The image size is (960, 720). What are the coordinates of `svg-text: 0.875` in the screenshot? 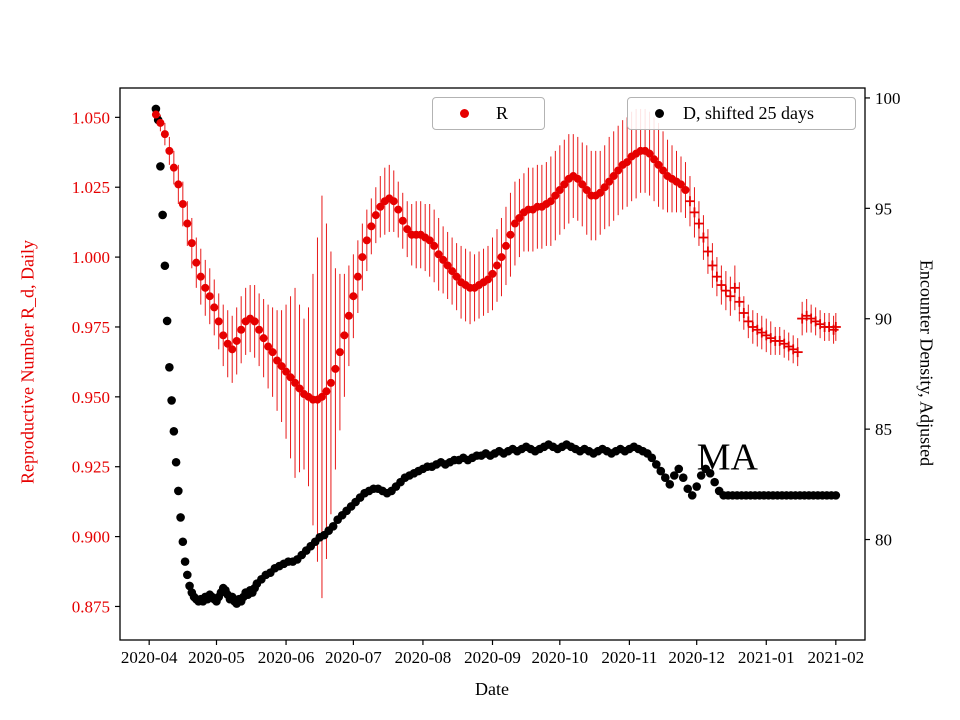 It's located at (91, 606).